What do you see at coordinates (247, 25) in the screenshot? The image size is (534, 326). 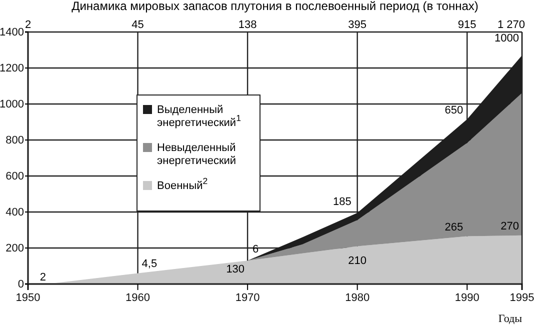 I see `text: 138` at bounding box center [247, 25].